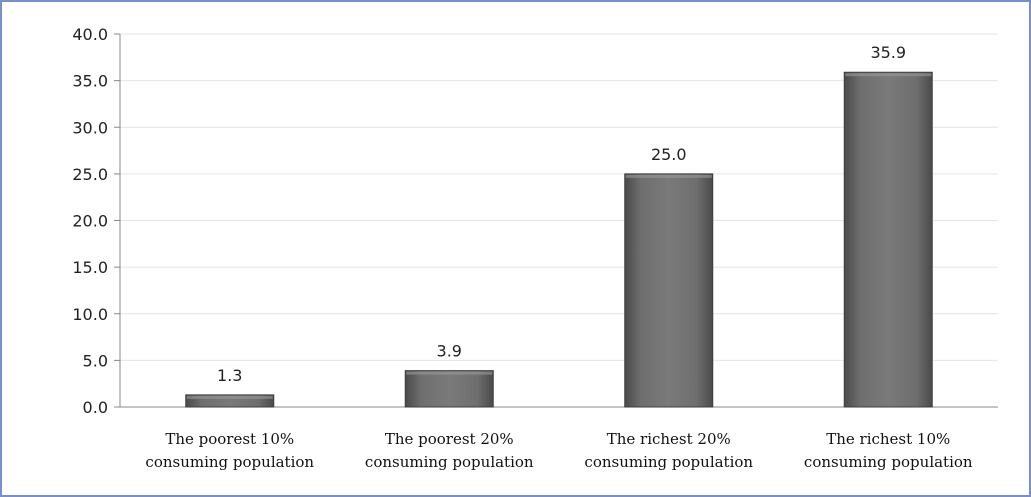 This screenshot has height=497, width=1031. What do you see at coordinates (90, 314) in the screenshot?
I see `y-tick-label: 10.0` at bounding box center [90, 314].